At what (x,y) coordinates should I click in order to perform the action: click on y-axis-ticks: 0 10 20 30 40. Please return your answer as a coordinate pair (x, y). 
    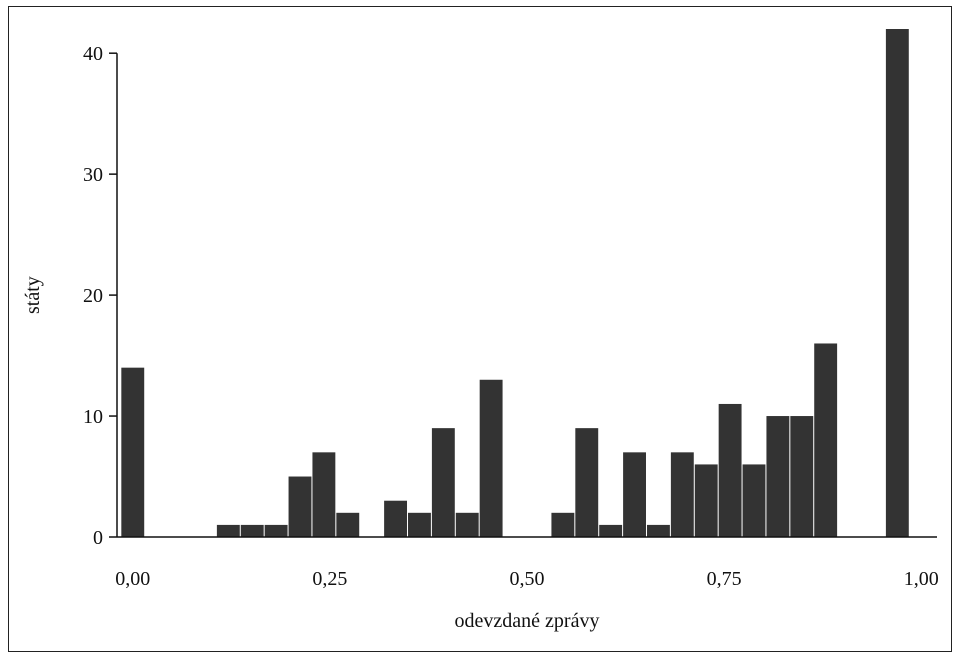
    Looking at the image, I should click on (100, 296).